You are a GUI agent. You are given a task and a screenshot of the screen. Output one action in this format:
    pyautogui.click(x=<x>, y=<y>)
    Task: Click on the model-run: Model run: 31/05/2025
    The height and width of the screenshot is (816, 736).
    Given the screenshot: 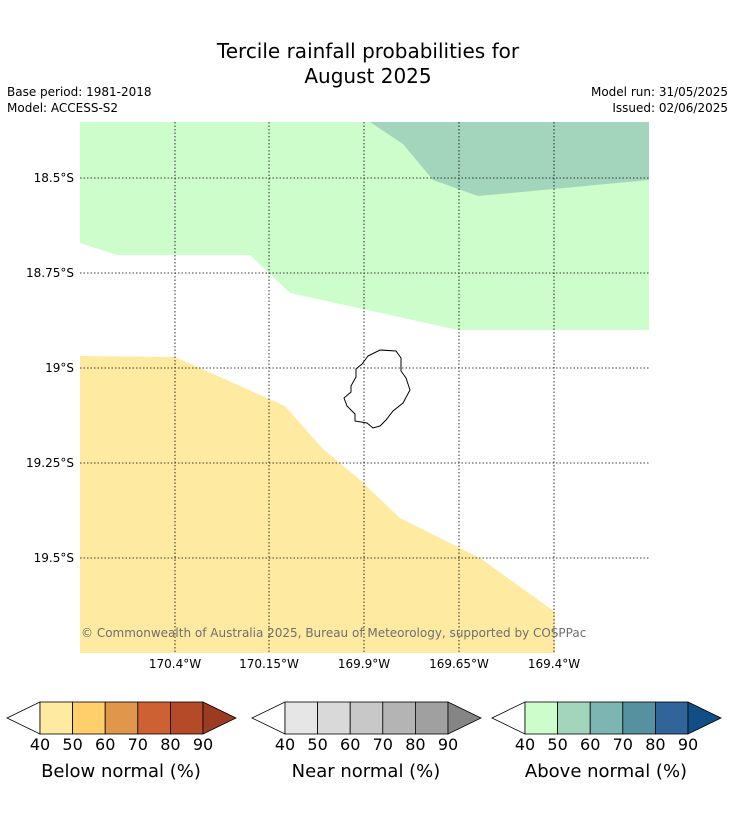 What is the action you would take?
    pyautogui.click(x=659, y=92)
    